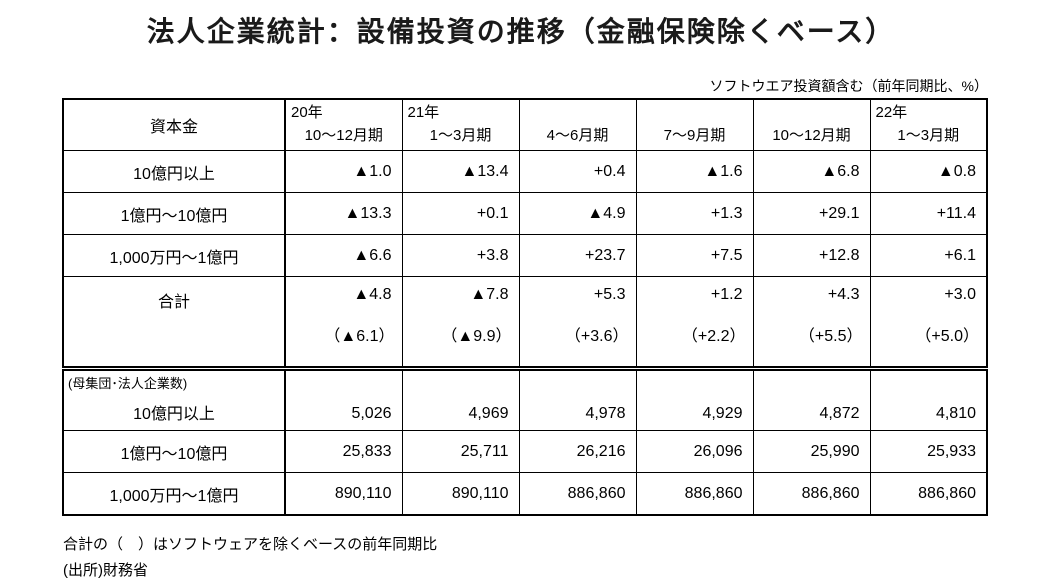 The height and width of the screenshot is (584, 1042). What do you see at coordinates (343, 451) in the screenshot?
I see `value-cell: 25,833` at bounding box center [343, 451].